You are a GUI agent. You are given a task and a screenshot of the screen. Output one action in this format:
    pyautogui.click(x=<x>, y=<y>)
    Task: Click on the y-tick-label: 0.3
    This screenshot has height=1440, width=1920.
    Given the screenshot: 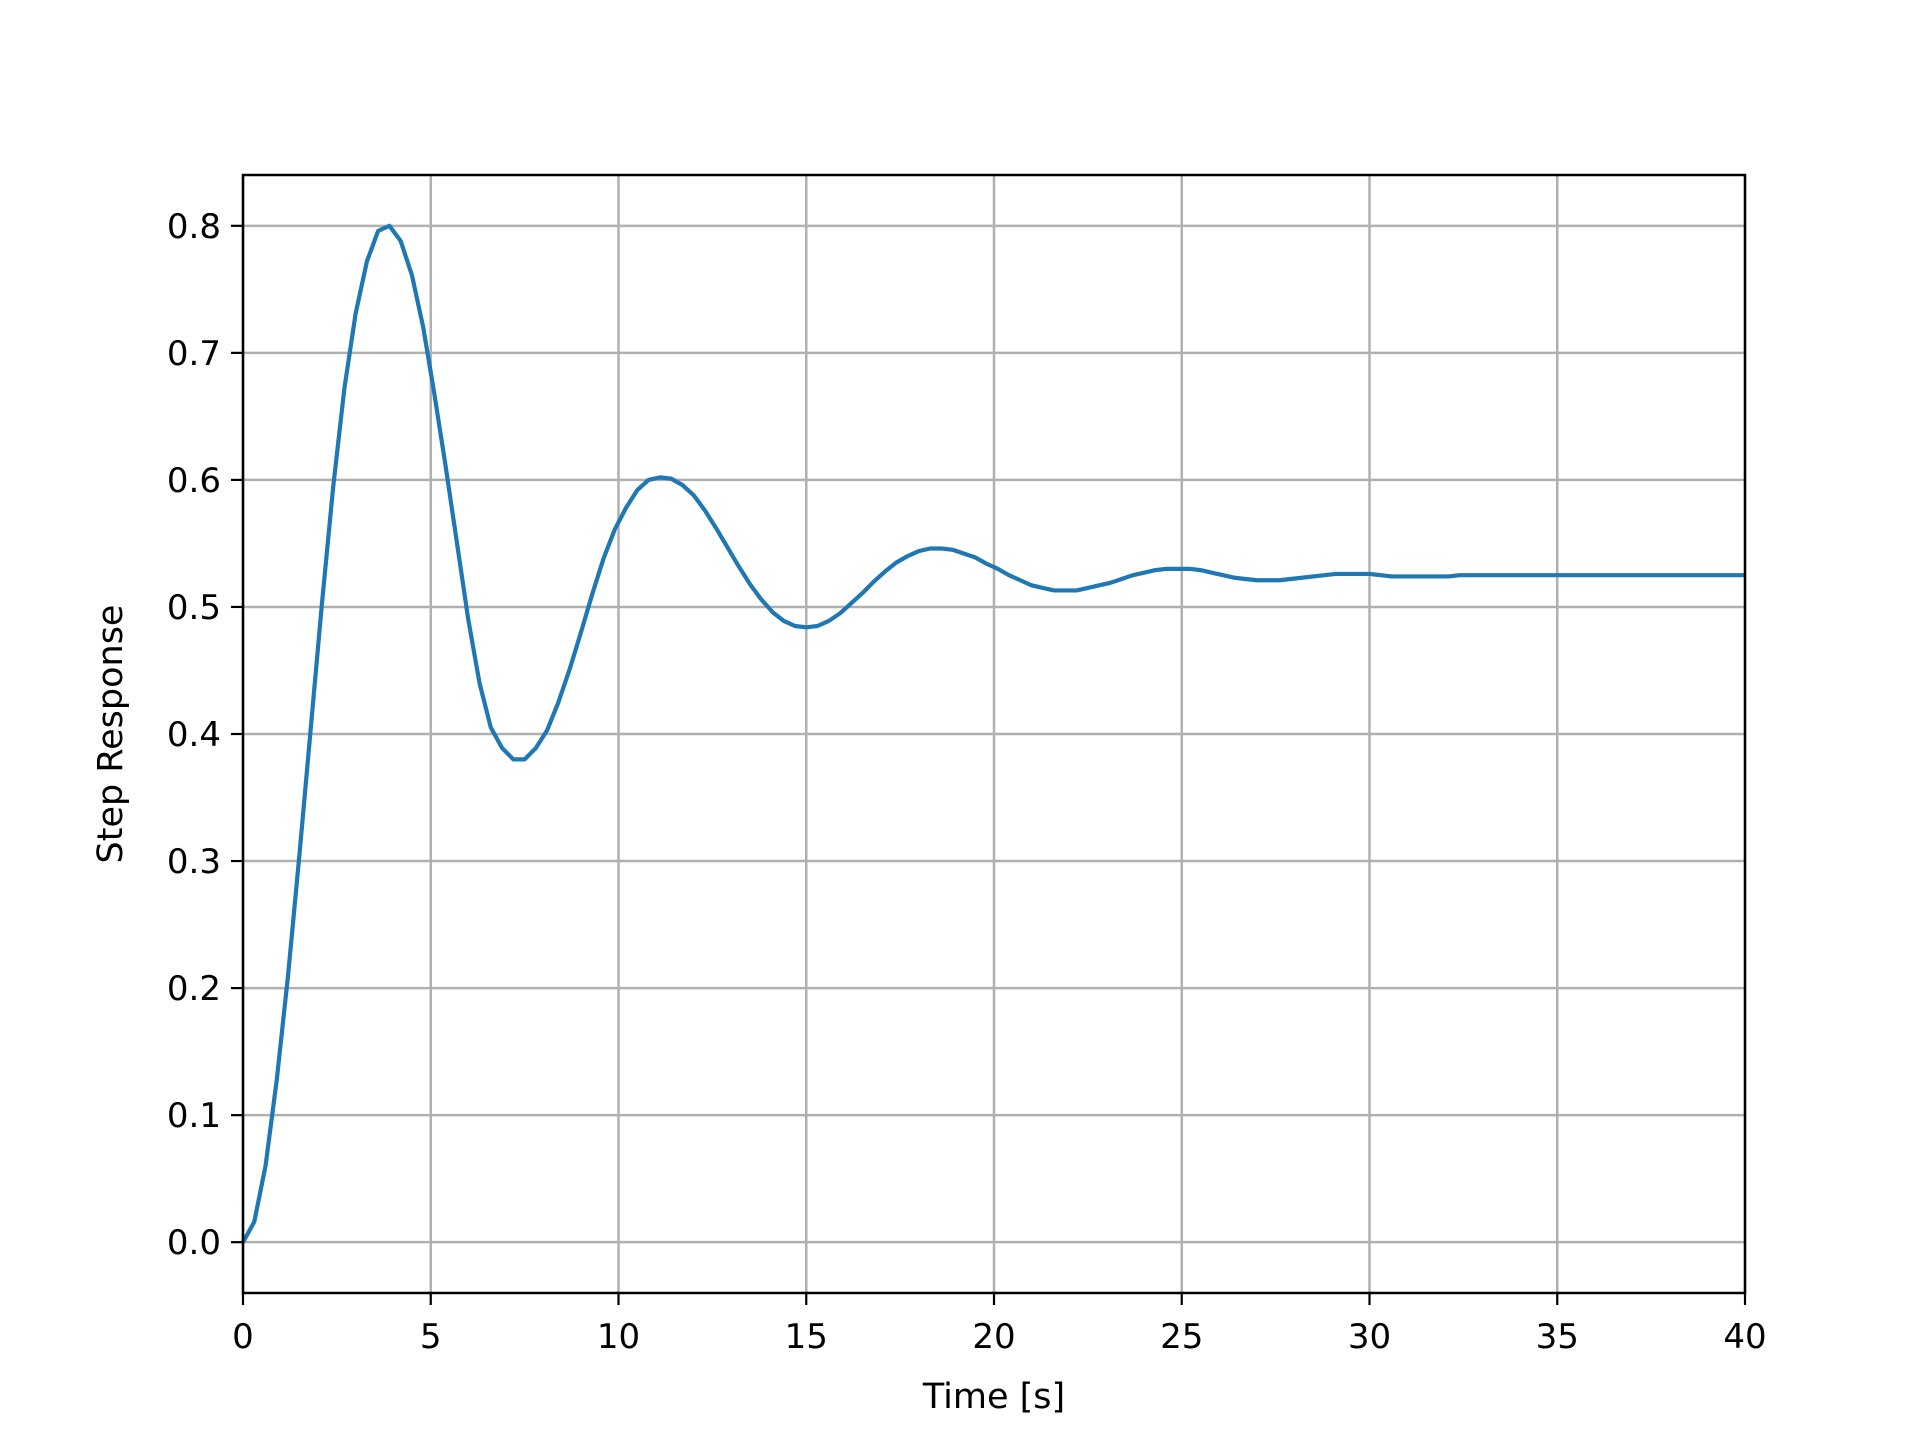 What is the action you would take?
    pyautogui.click(x=194, y=862)
    